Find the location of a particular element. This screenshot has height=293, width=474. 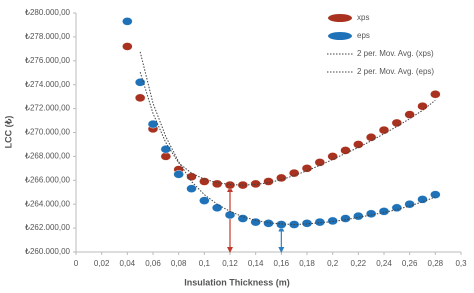

x-axis-title: Insulation Thickness (m) is located at coordinates (237, 282).